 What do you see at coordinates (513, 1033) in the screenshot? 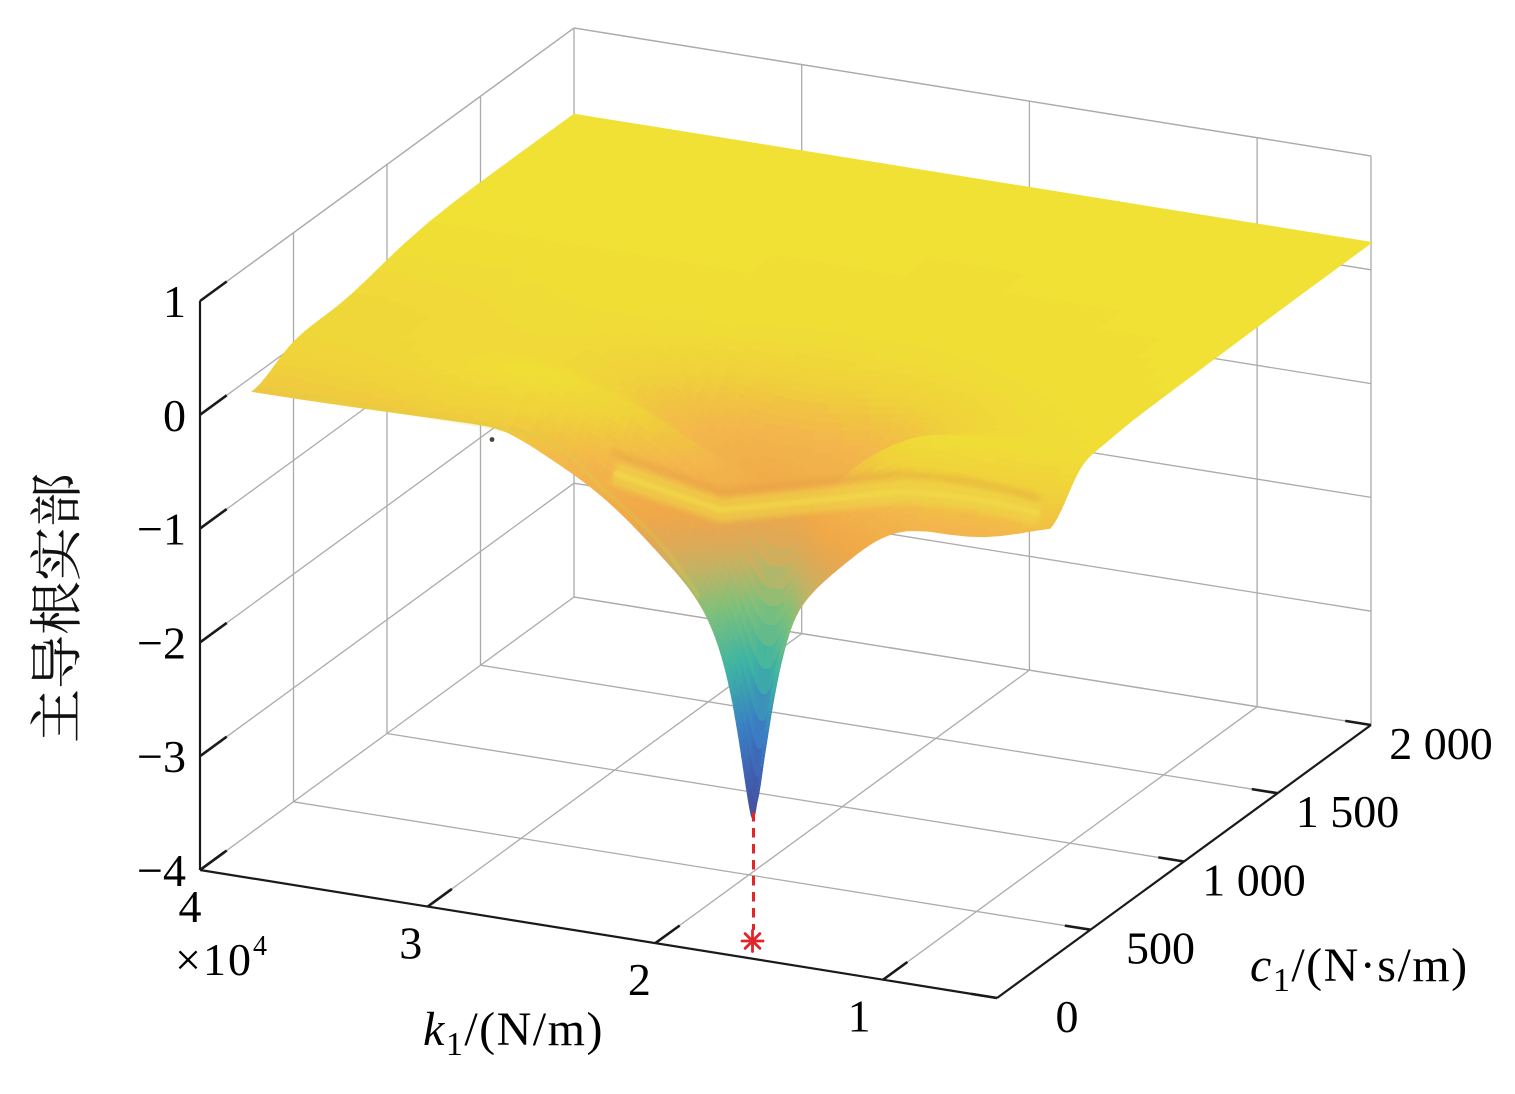
I see `svg-text: k1/(N/m)` at bounding box center [513, 1033].